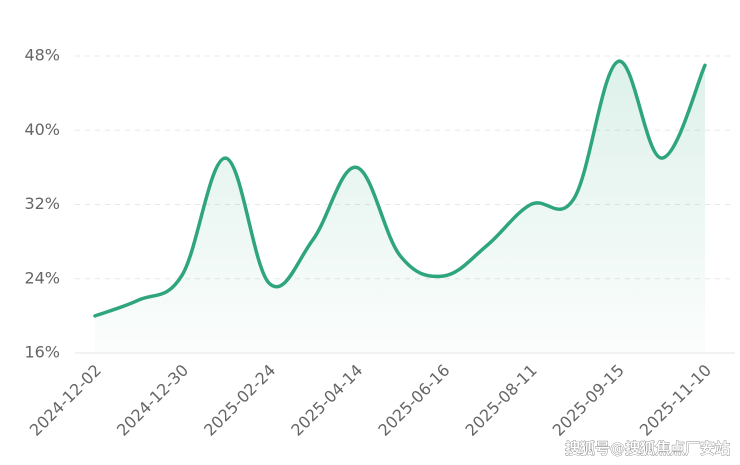 Image resolution: width=740 pixels, height=465 pixels. I want to click on x-tick-label: 2025-02-24, so click(239, 400).